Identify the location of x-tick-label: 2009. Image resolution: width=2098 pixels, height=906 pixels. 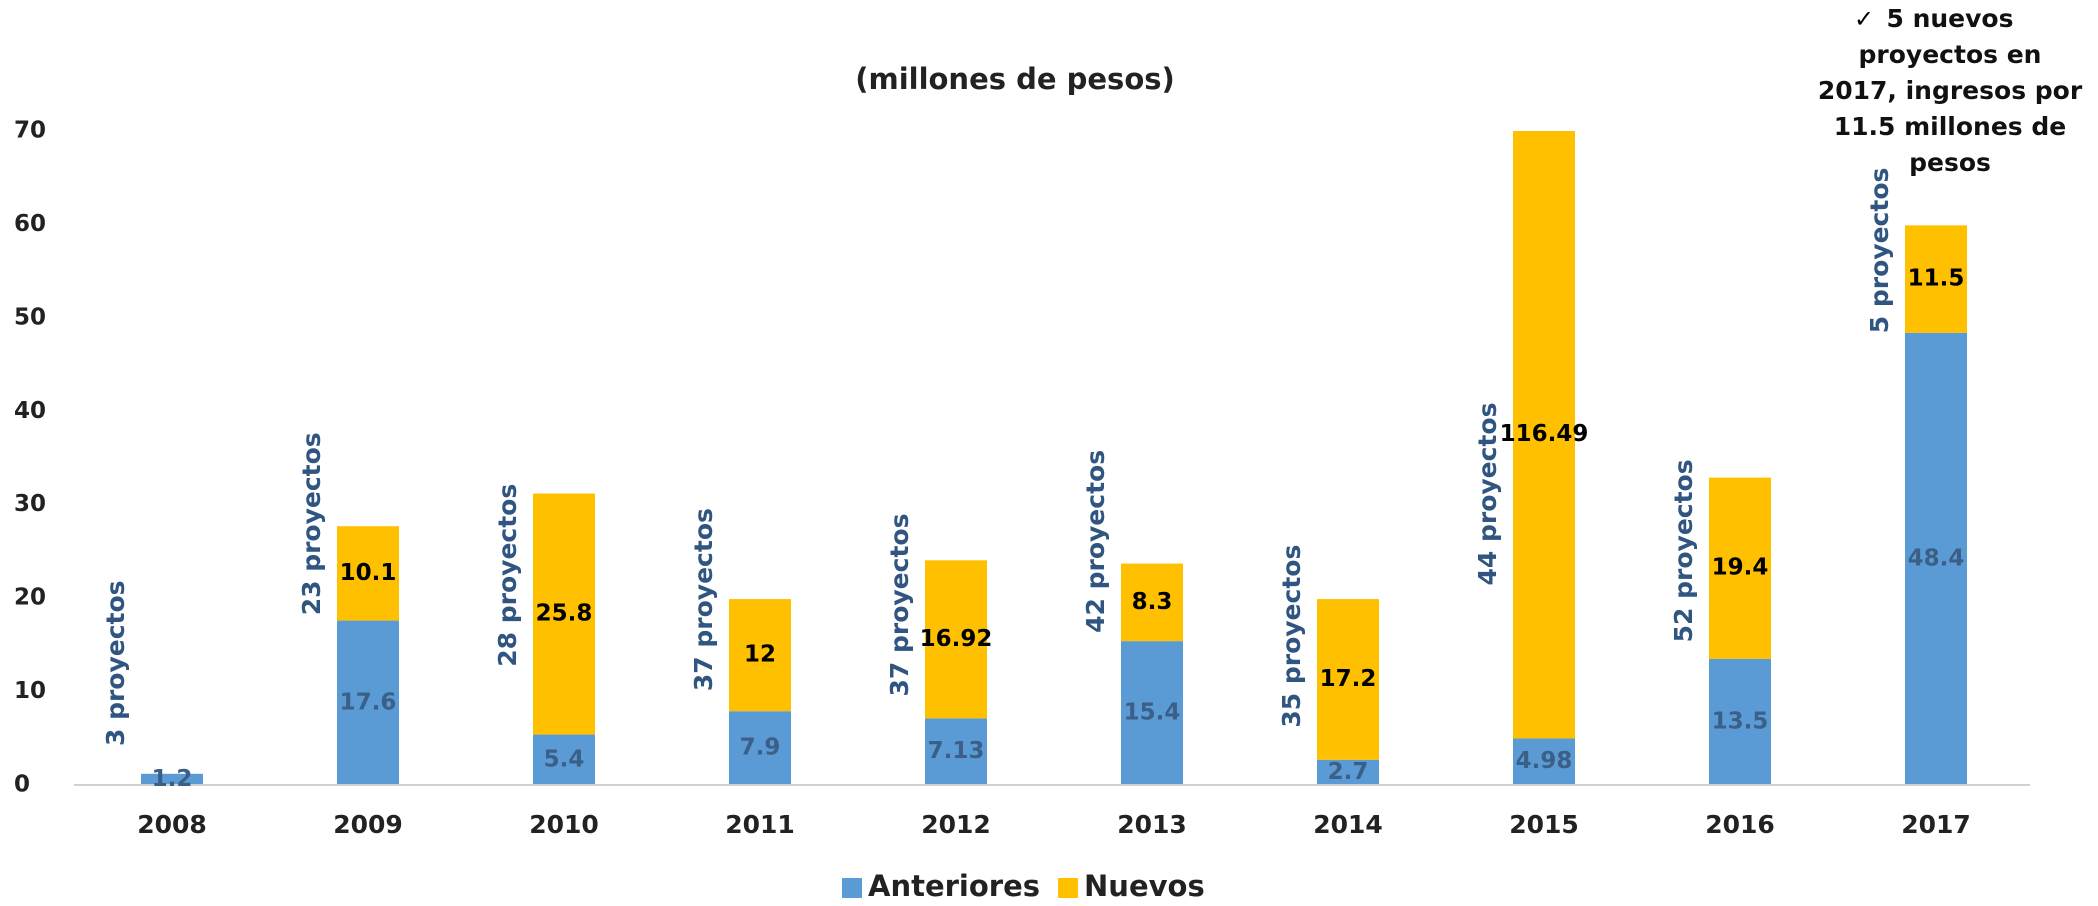
(368, 824).